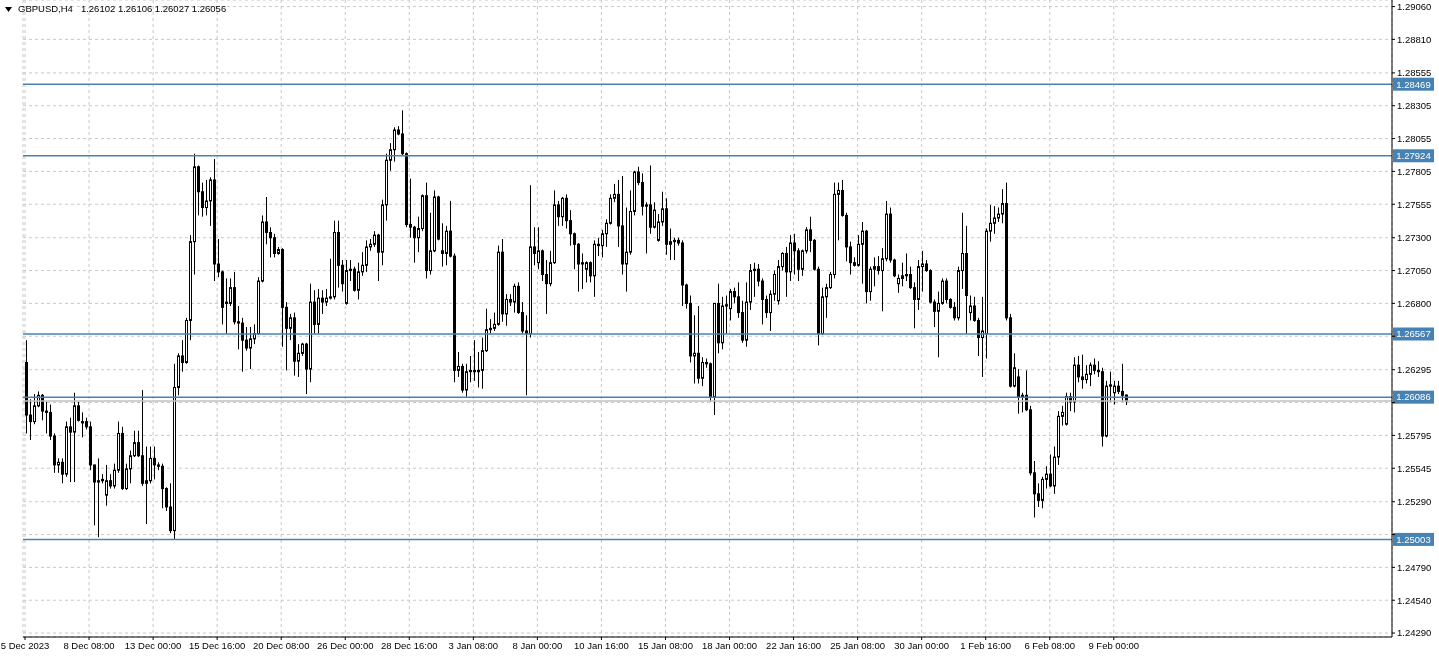 The image size is (1439, 658). What do you see at coordinates (922, 645) in the screenshot?
I see `x-tick-label: 30 Jan 00:00` at bounding box center [922, 645].